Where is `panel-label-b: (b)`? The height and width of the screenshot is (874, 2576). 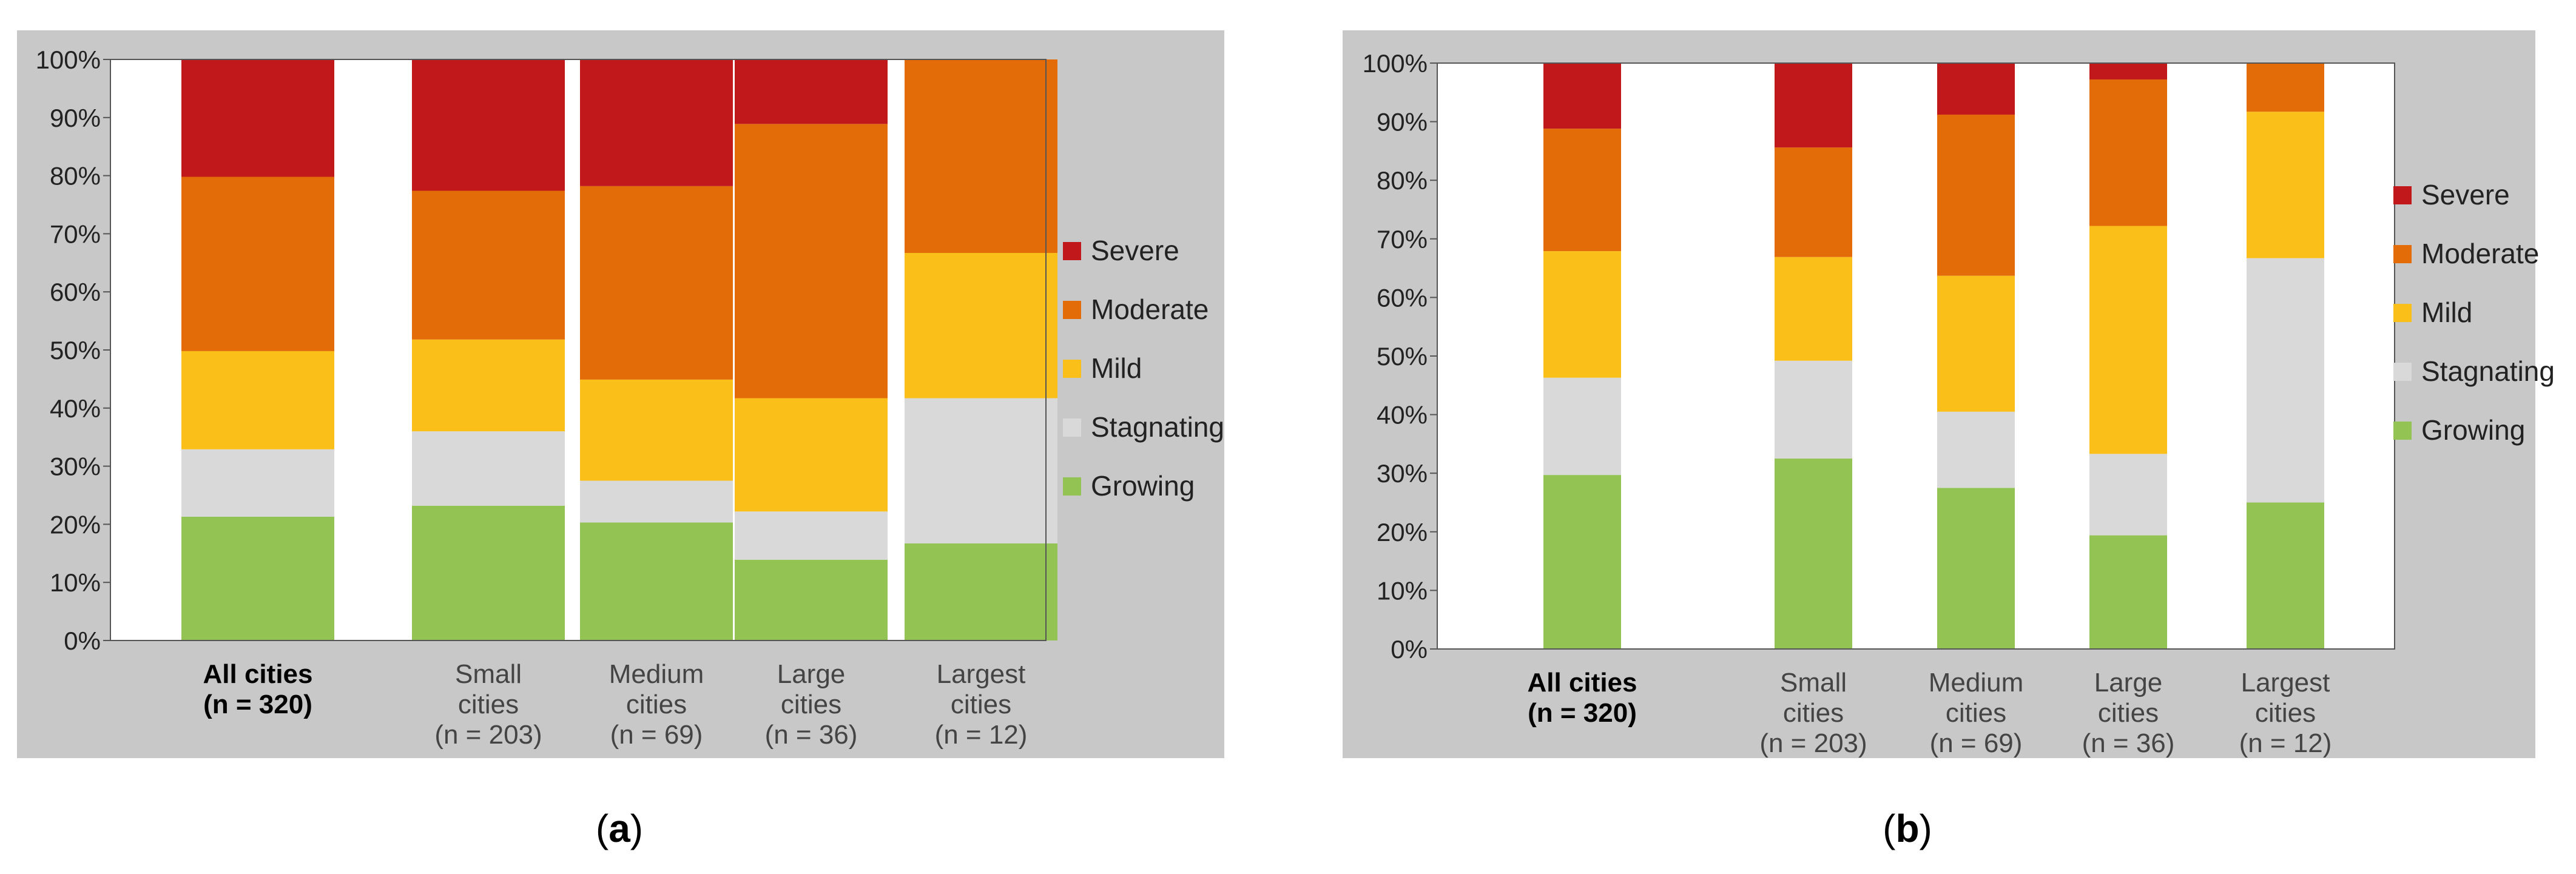 panel-label-b: (b) is located at coordinates (1907, 828).